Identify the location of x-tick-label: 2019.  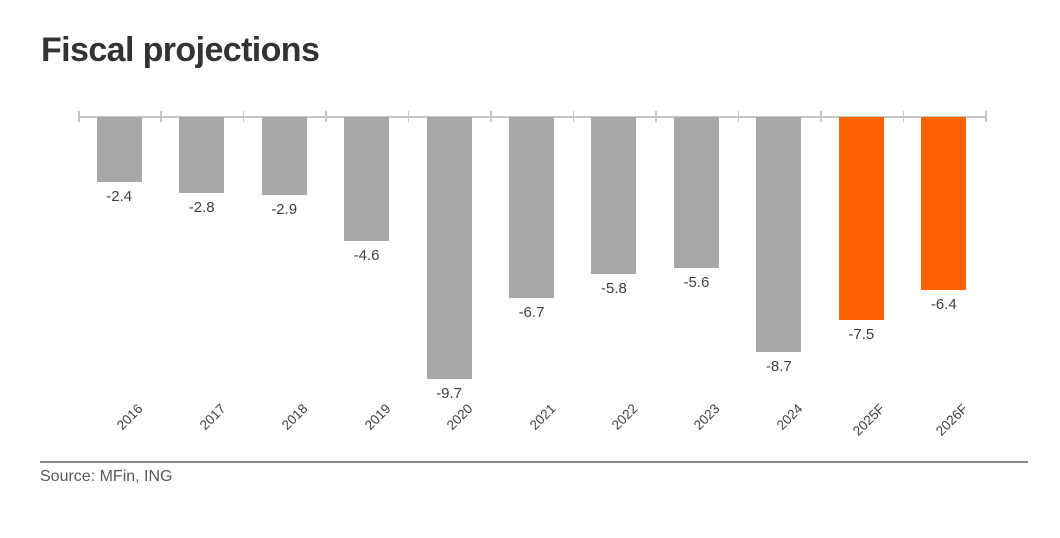
(377, 417).